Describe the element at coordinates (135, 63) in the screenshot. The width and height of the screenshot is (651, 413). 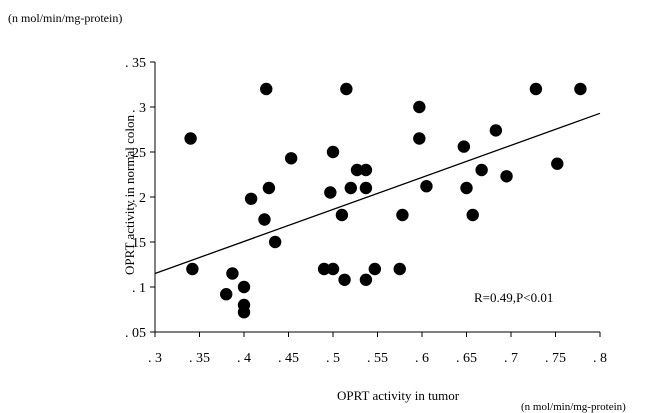
I see `y-tick-label: . 35` at that location.